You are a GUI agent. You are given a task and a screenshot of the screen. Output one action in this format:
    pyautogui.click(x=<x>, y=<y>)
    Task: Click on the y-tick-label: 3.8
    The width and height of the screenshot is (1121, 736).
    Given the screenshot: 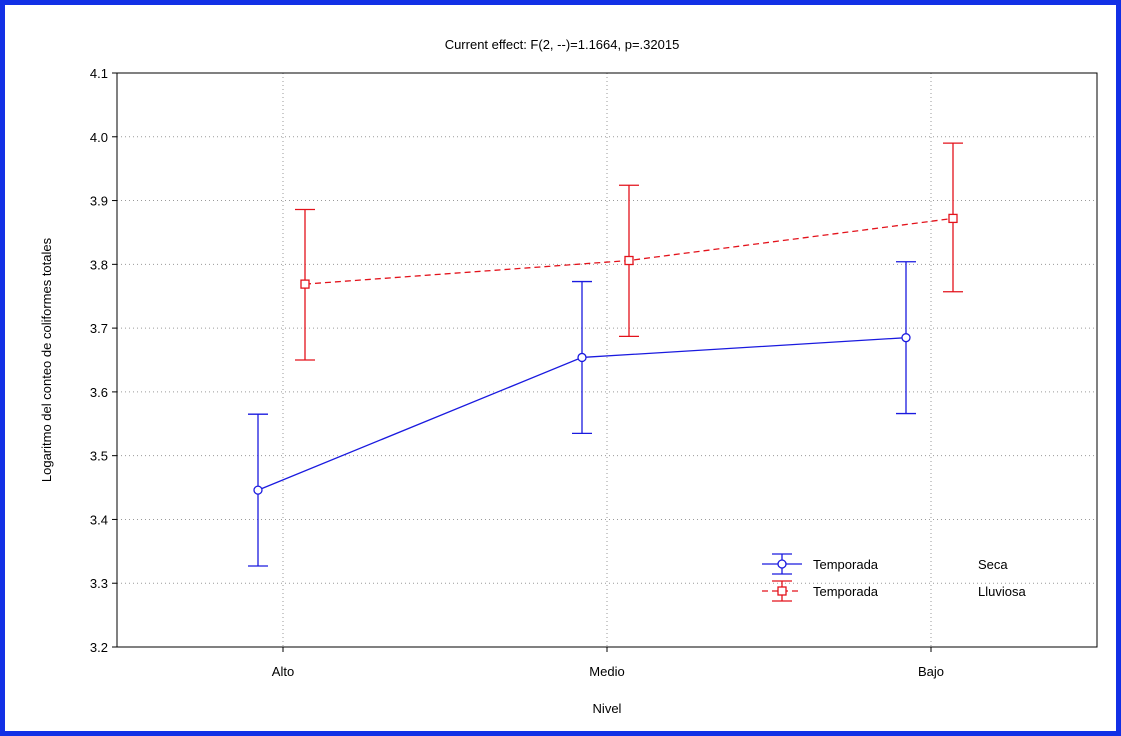 What is the action you would take?
    pyautogui.click(x=99, y=264)
    